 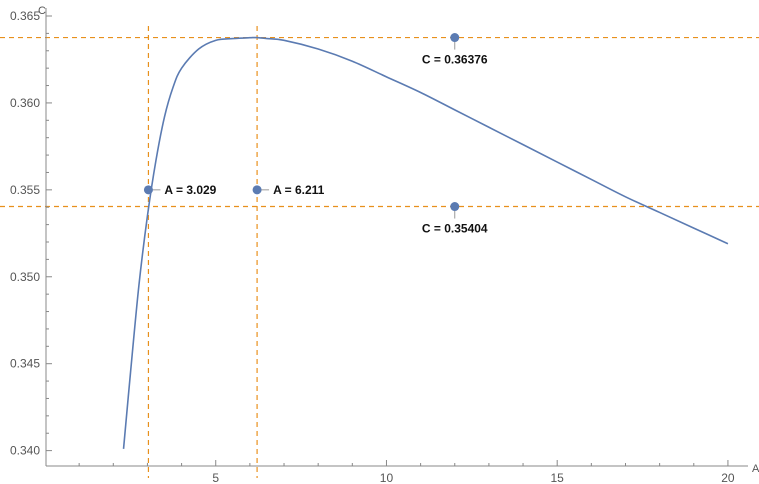 I want to click on callout-label: A = 6.211, so click(x=299, y=190).